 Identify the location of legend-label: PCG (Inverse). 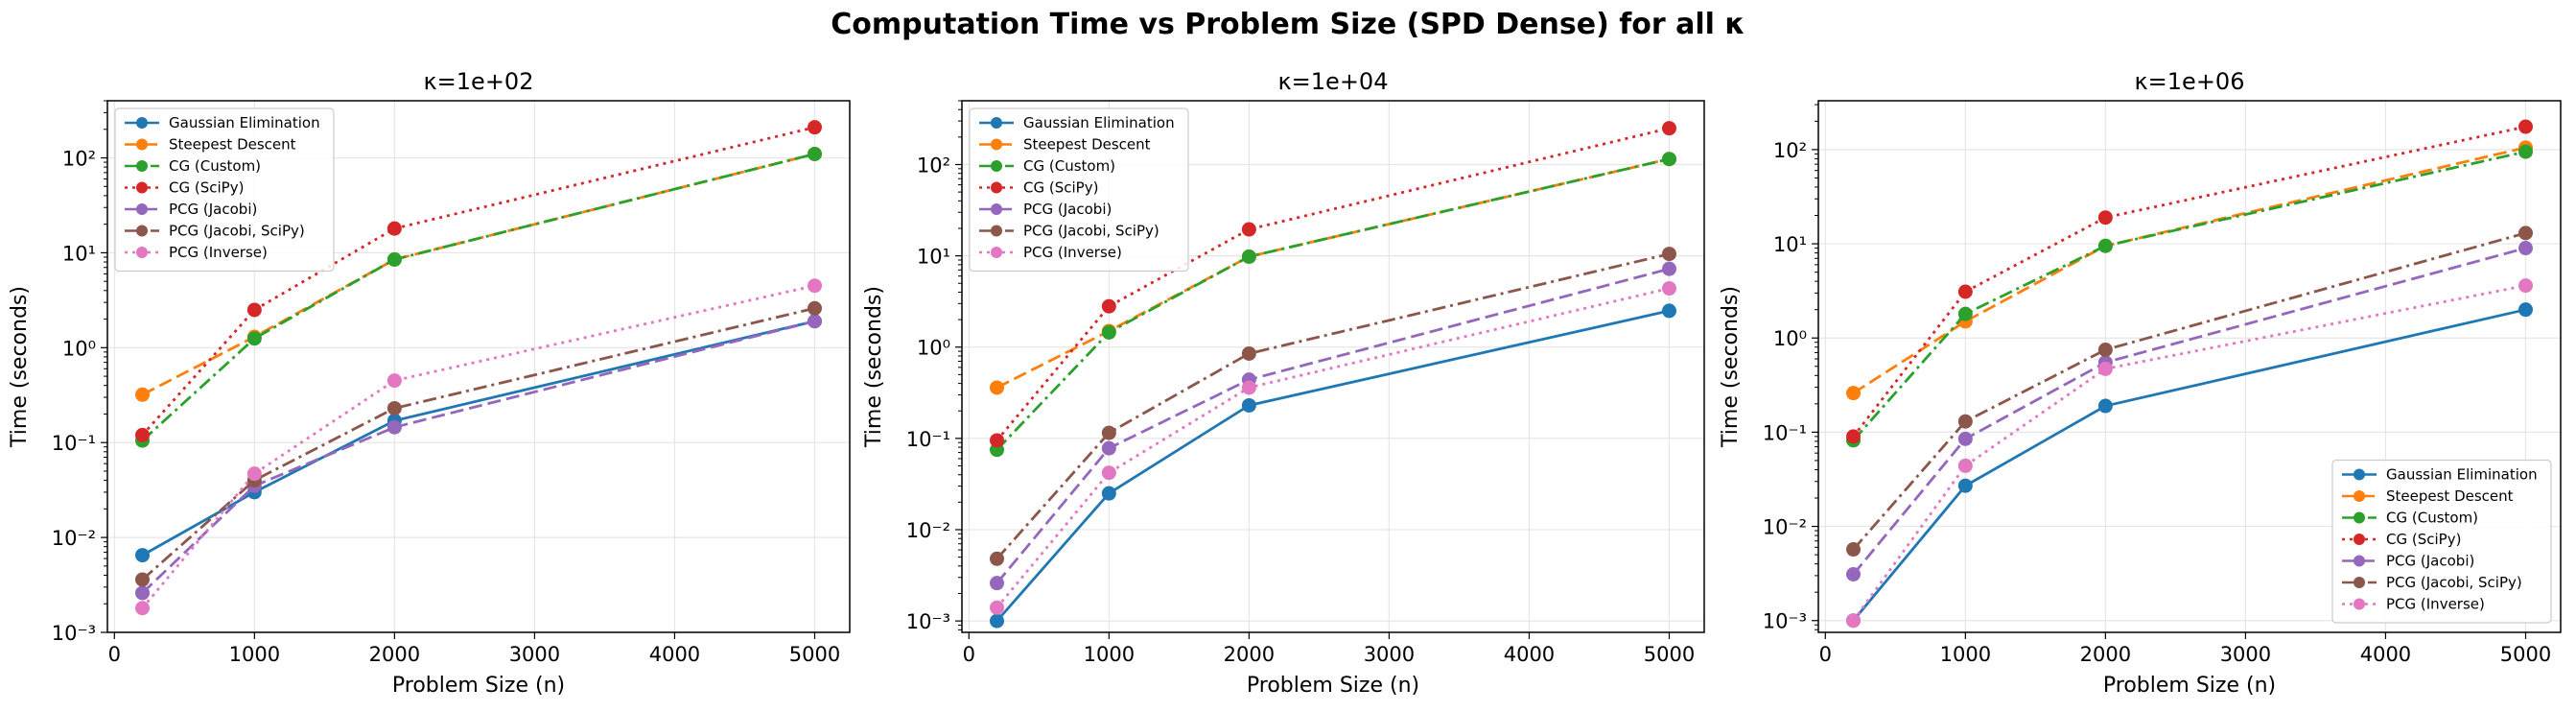
(2435, 604).